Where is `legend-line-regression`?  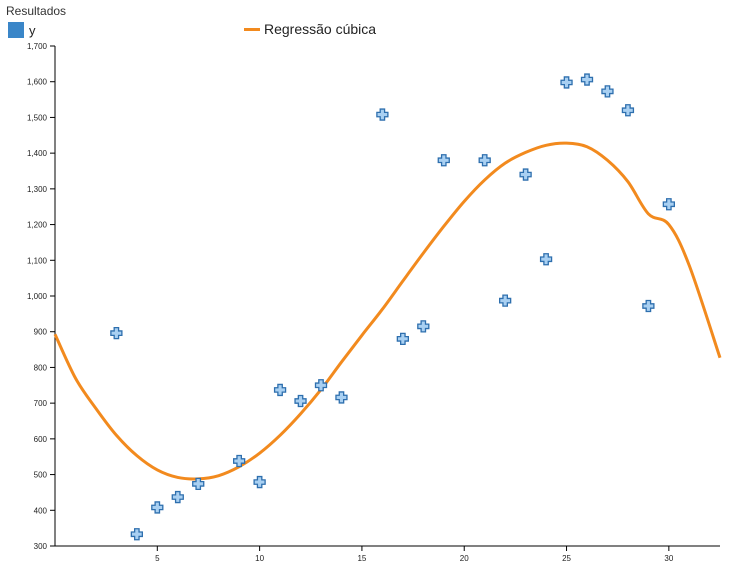
legend-line-regression is located at coordinates (252, 29).